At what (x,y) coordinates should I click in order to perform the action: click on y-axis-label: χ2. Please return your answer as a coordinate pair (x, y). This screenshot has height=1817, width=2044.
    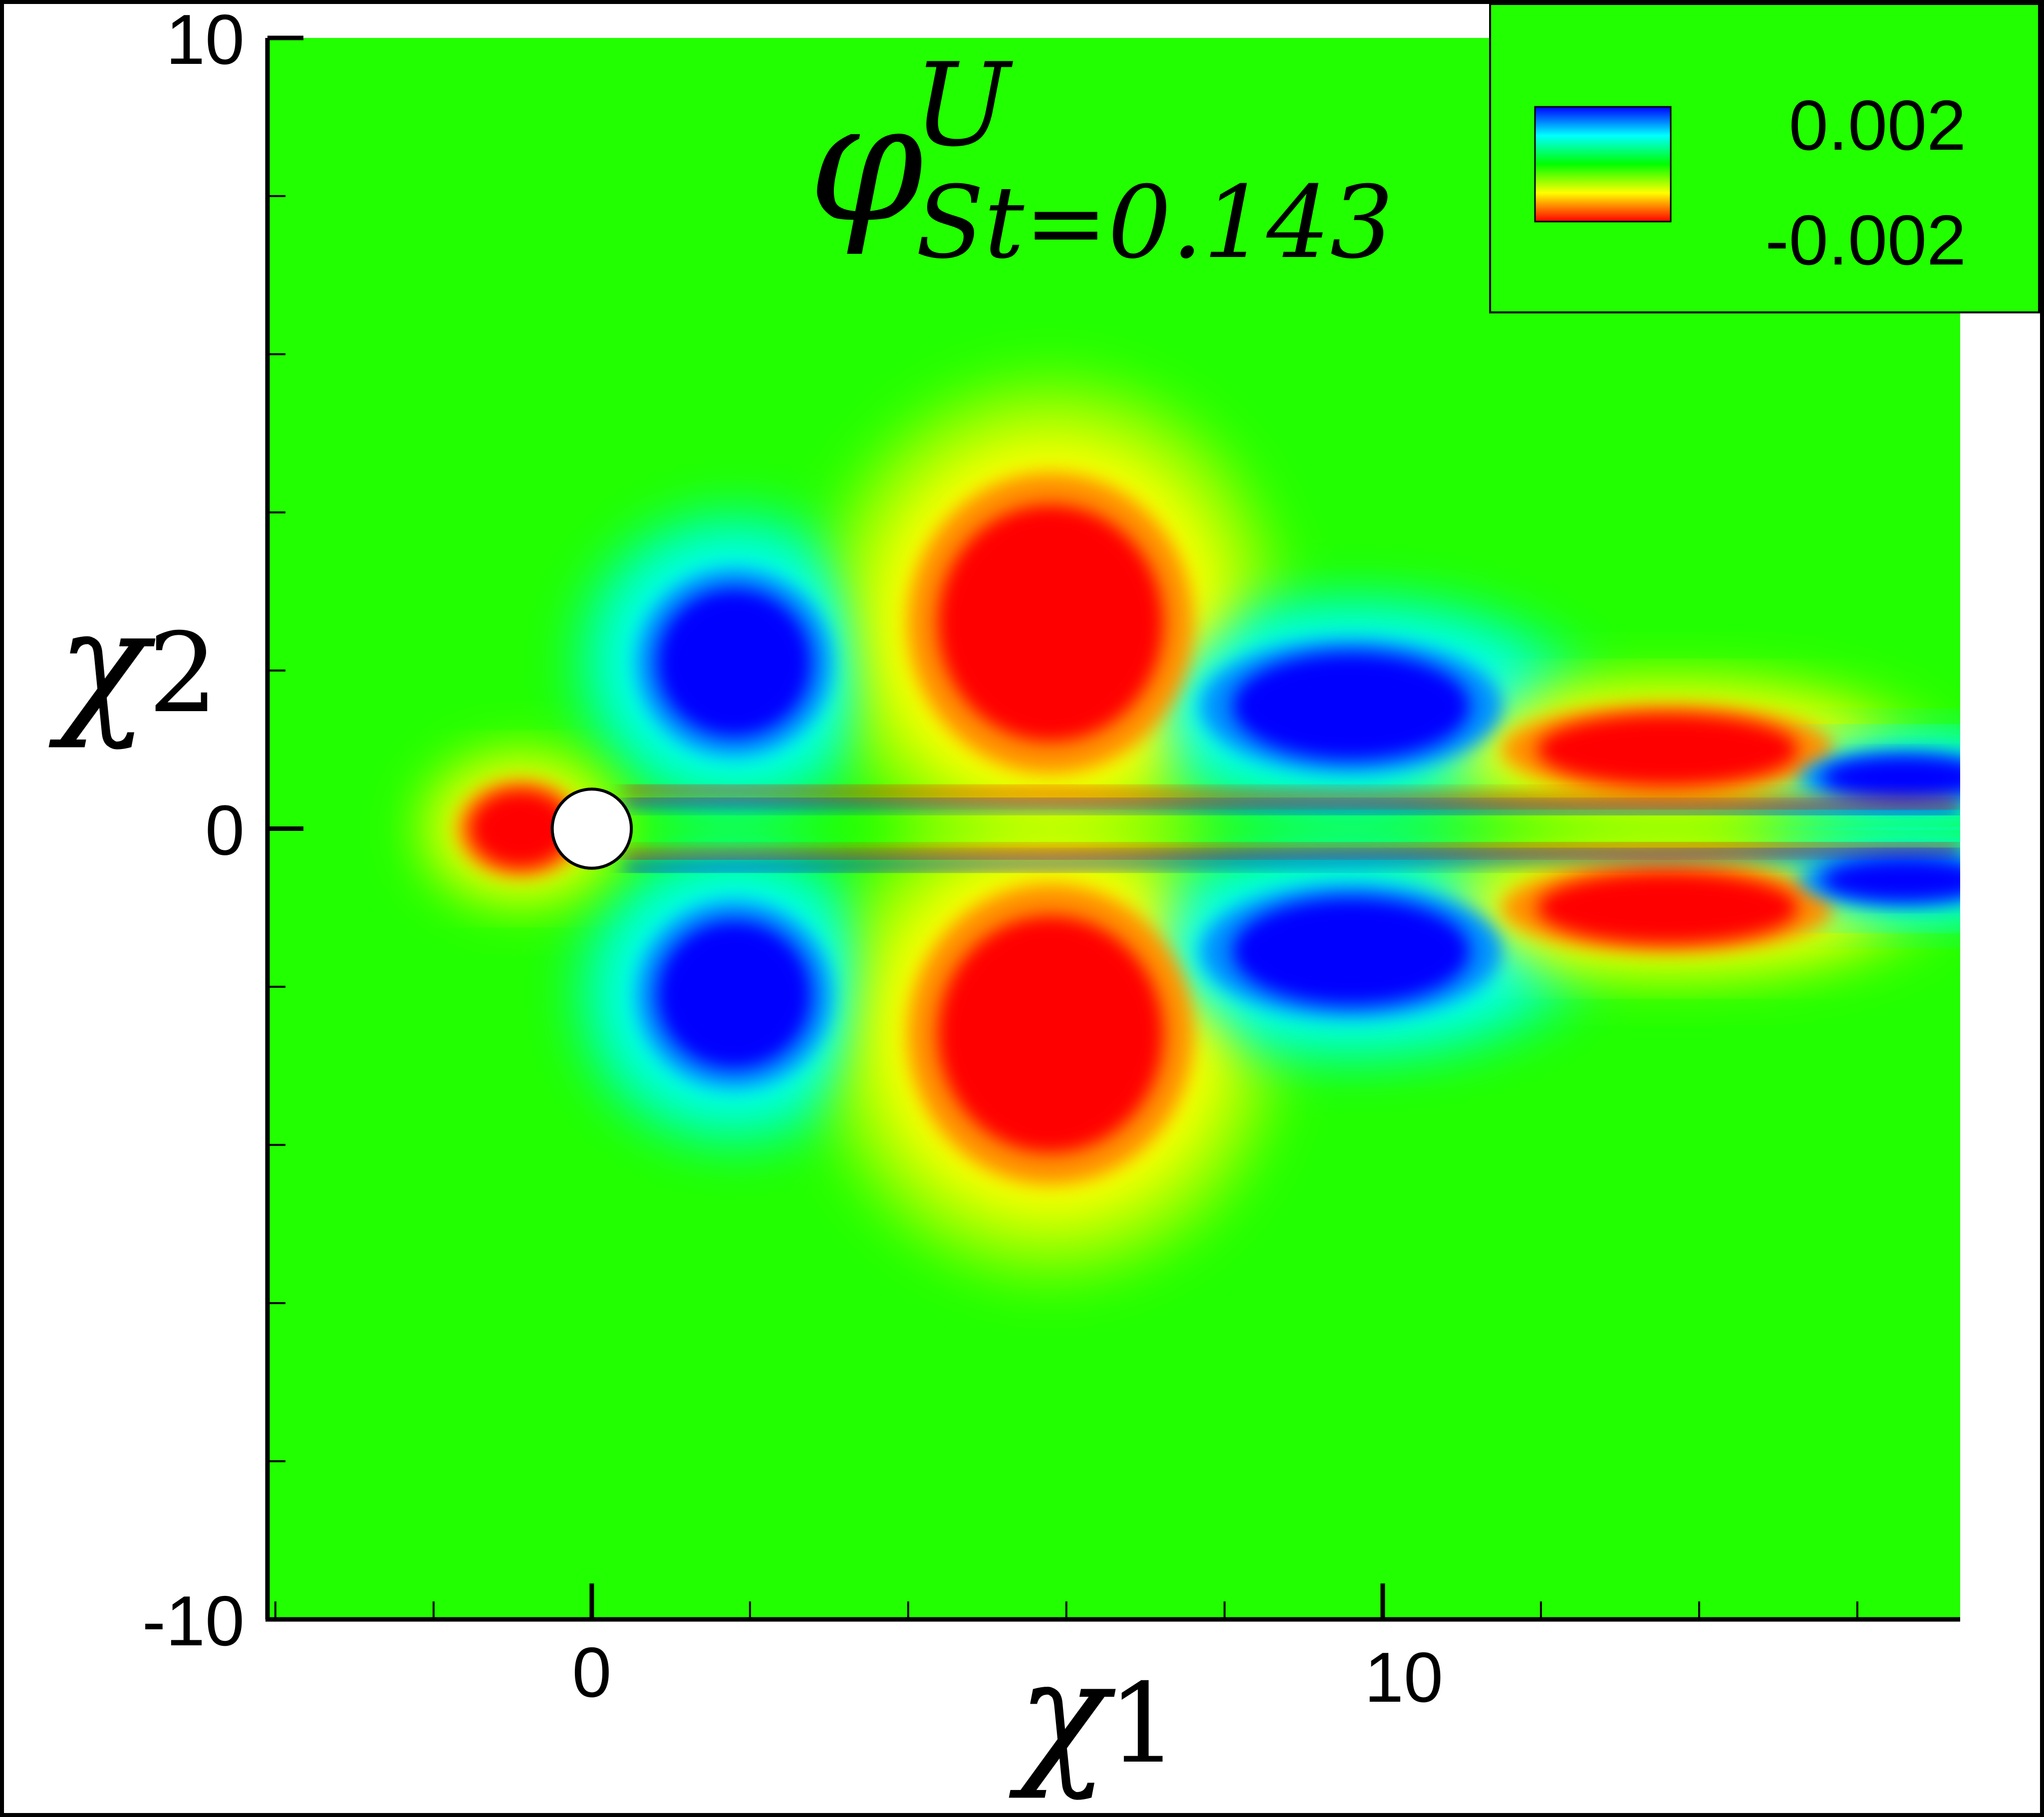
    Looking at the image, I should click on (133, 664).